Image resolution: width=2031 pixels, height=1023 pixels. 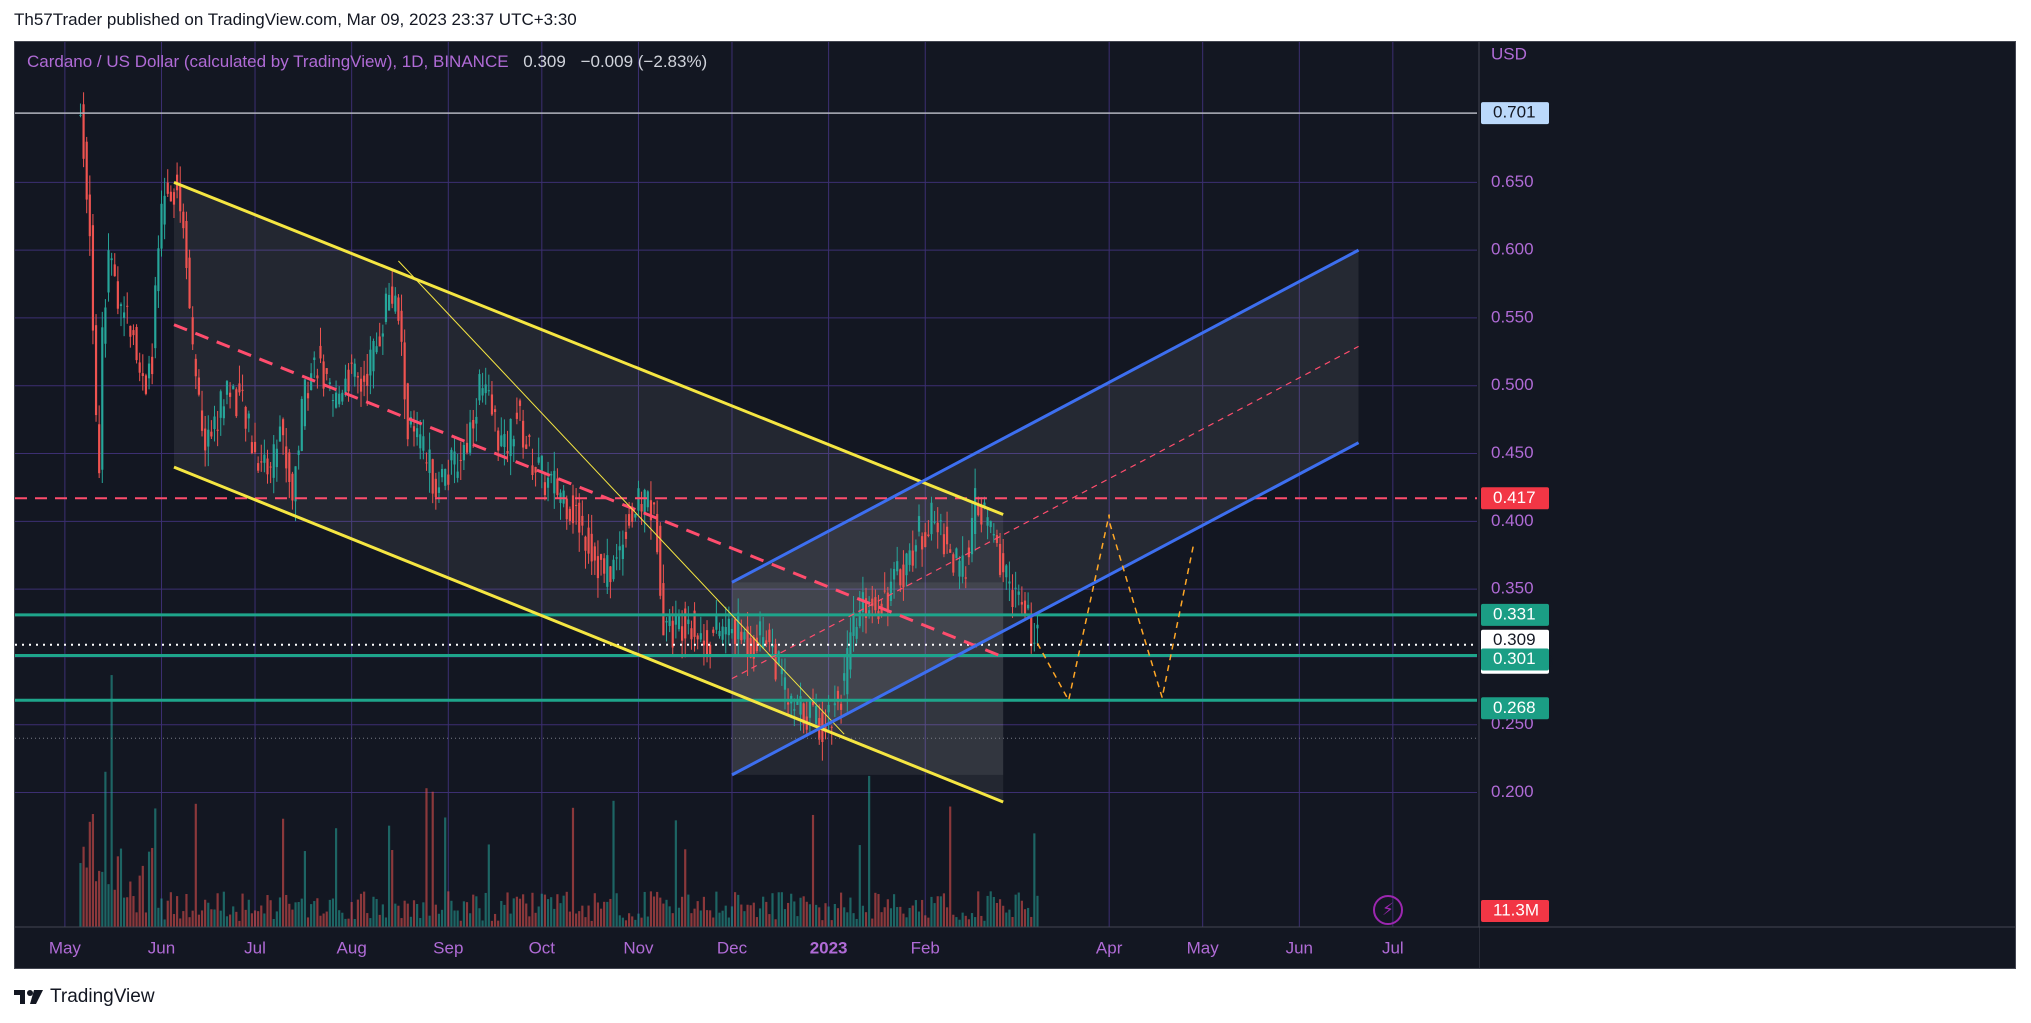 I want to click on ascending-lower-line, so click(x=1045, y=609).